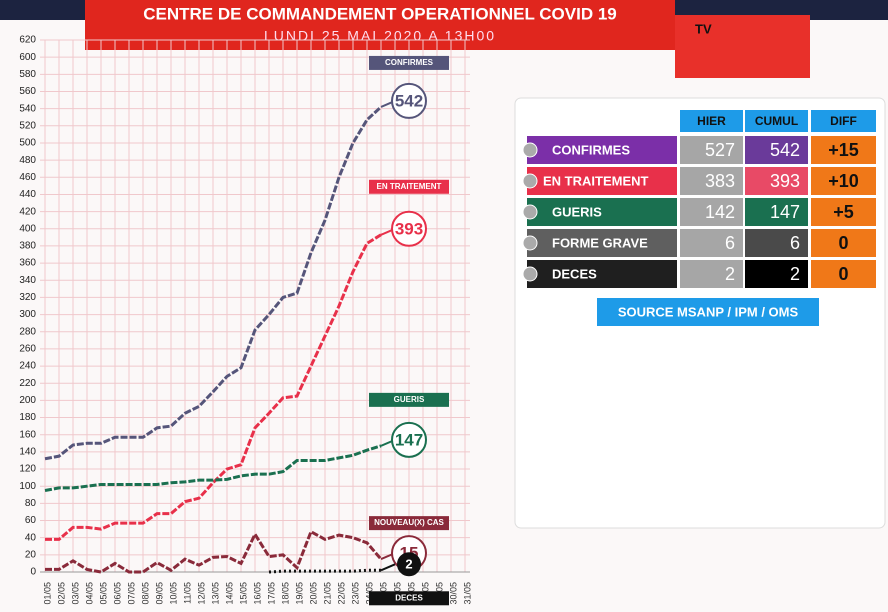 This screenshot has width=888, height=612. Describe the element at coordinates (27, 160) in the screenshot. I see `y-tick-label: 480` at that location.